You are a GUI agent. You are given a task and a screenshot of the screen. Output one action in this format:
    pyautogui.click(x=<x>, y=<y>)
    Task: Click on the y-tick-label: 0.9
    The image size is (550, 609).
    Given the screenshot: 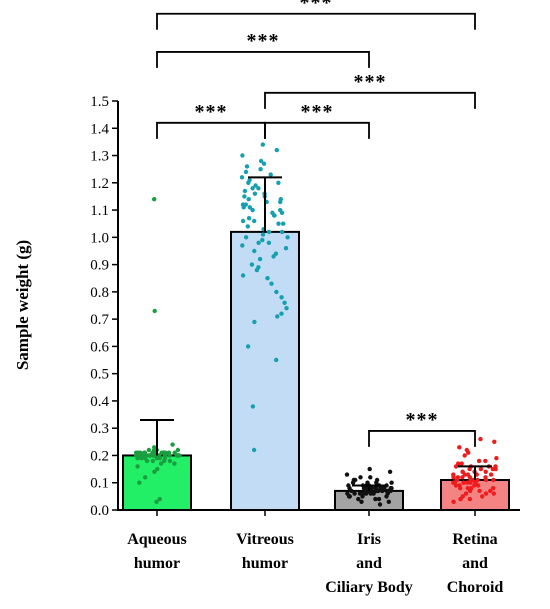 What is the action you would take?
    pyautogui.click(x=99, y=266)
    